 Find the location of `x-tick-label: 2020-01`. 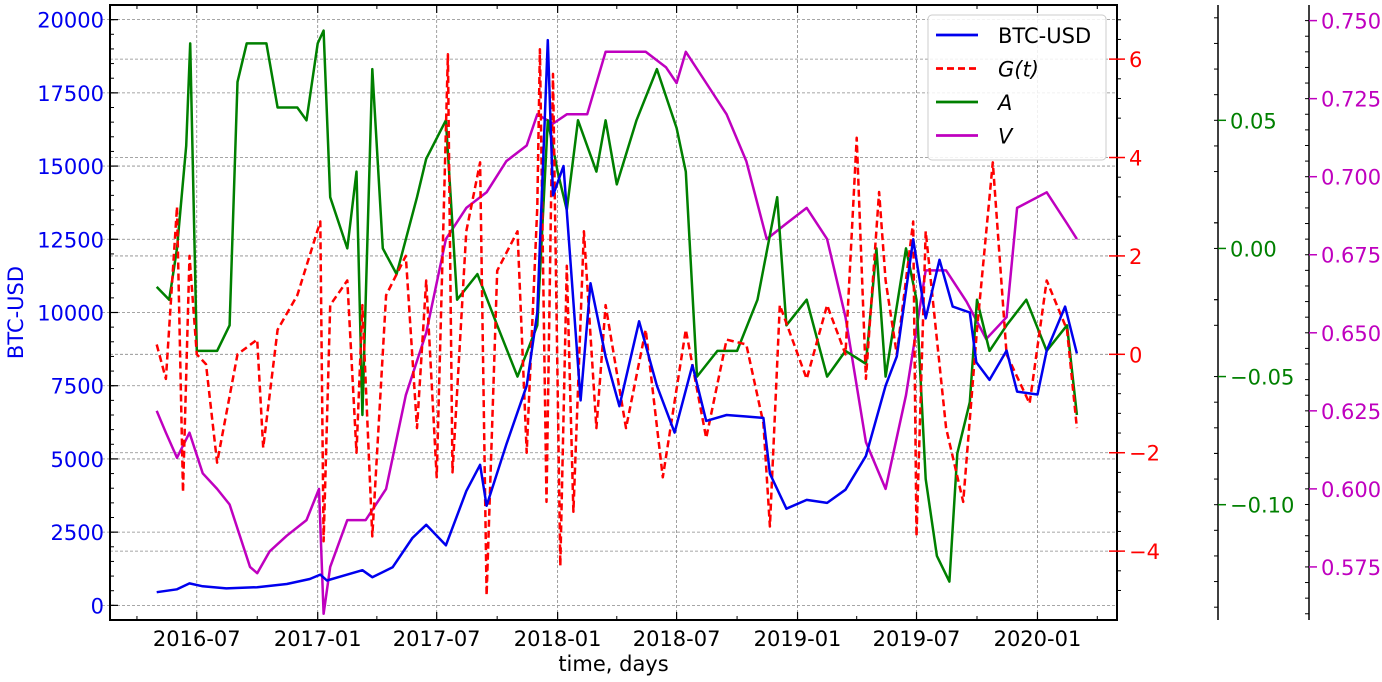

x-tick-label: 2020-01 is located at coordinates (1038, 639).